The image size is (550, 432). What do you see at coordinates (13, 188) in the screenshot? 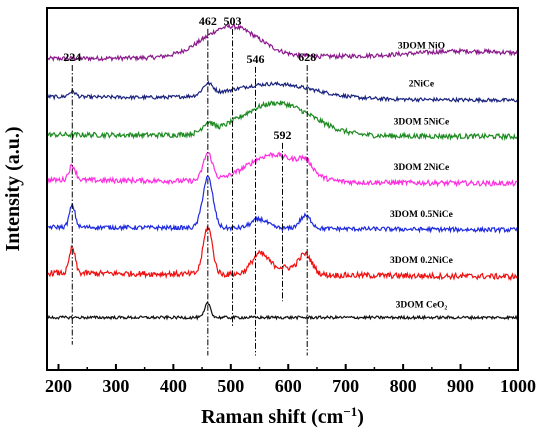
I see `y-axis-label: Intensity (a.u.)` at bounding box center [13, 188].